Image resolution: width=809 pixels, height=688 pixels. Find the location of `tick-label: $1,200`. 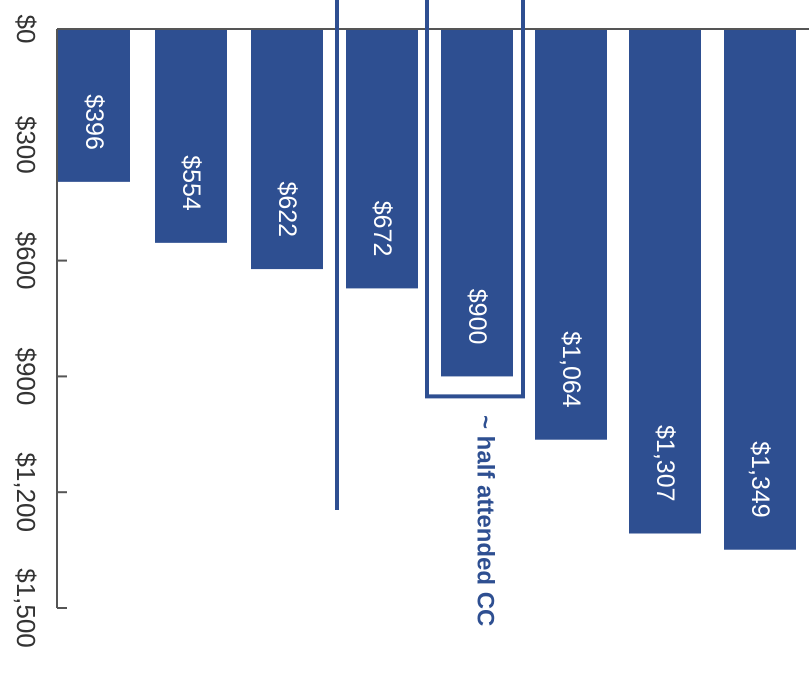

tick-label: $1,200 is located at coordinates (26, 492).